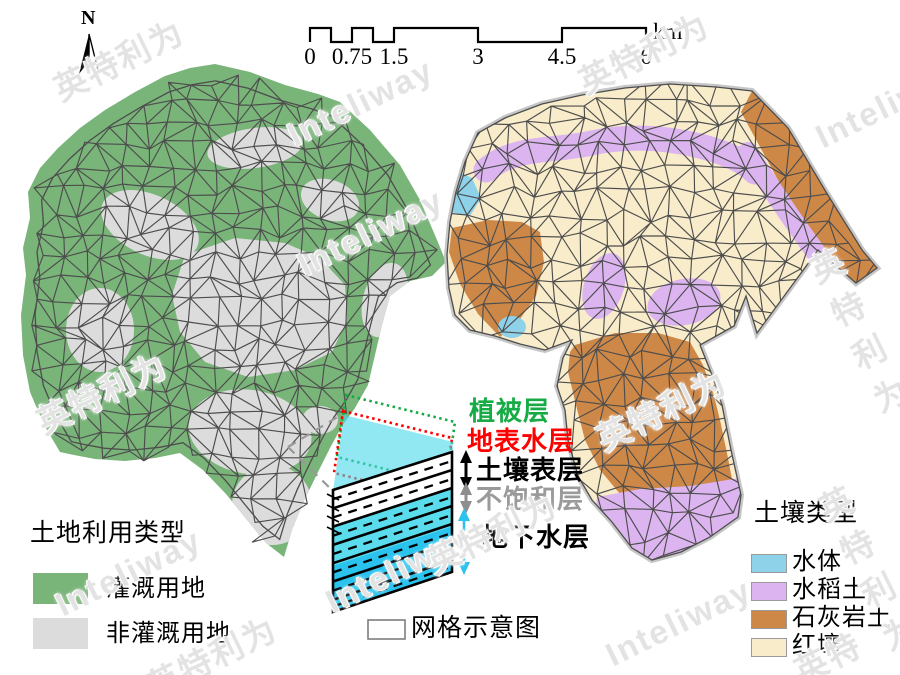 The height and width of the screenshot is (675, 900). I want to click on unsaturated-layer-arrow, so click(466, 498).